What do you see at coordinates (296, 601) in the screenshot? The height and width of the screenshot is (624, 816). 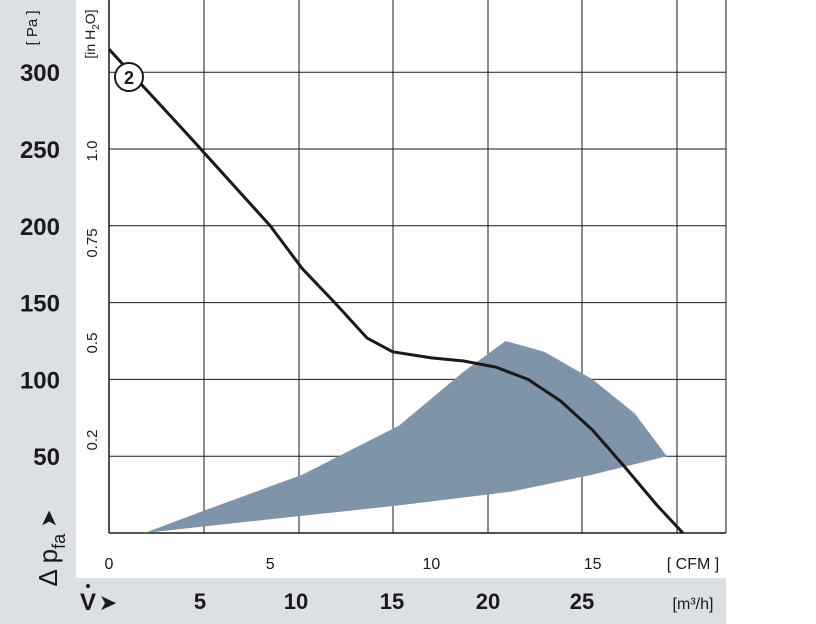 I see `m3h-tick-10: 10` at bounding box center [296, 601].